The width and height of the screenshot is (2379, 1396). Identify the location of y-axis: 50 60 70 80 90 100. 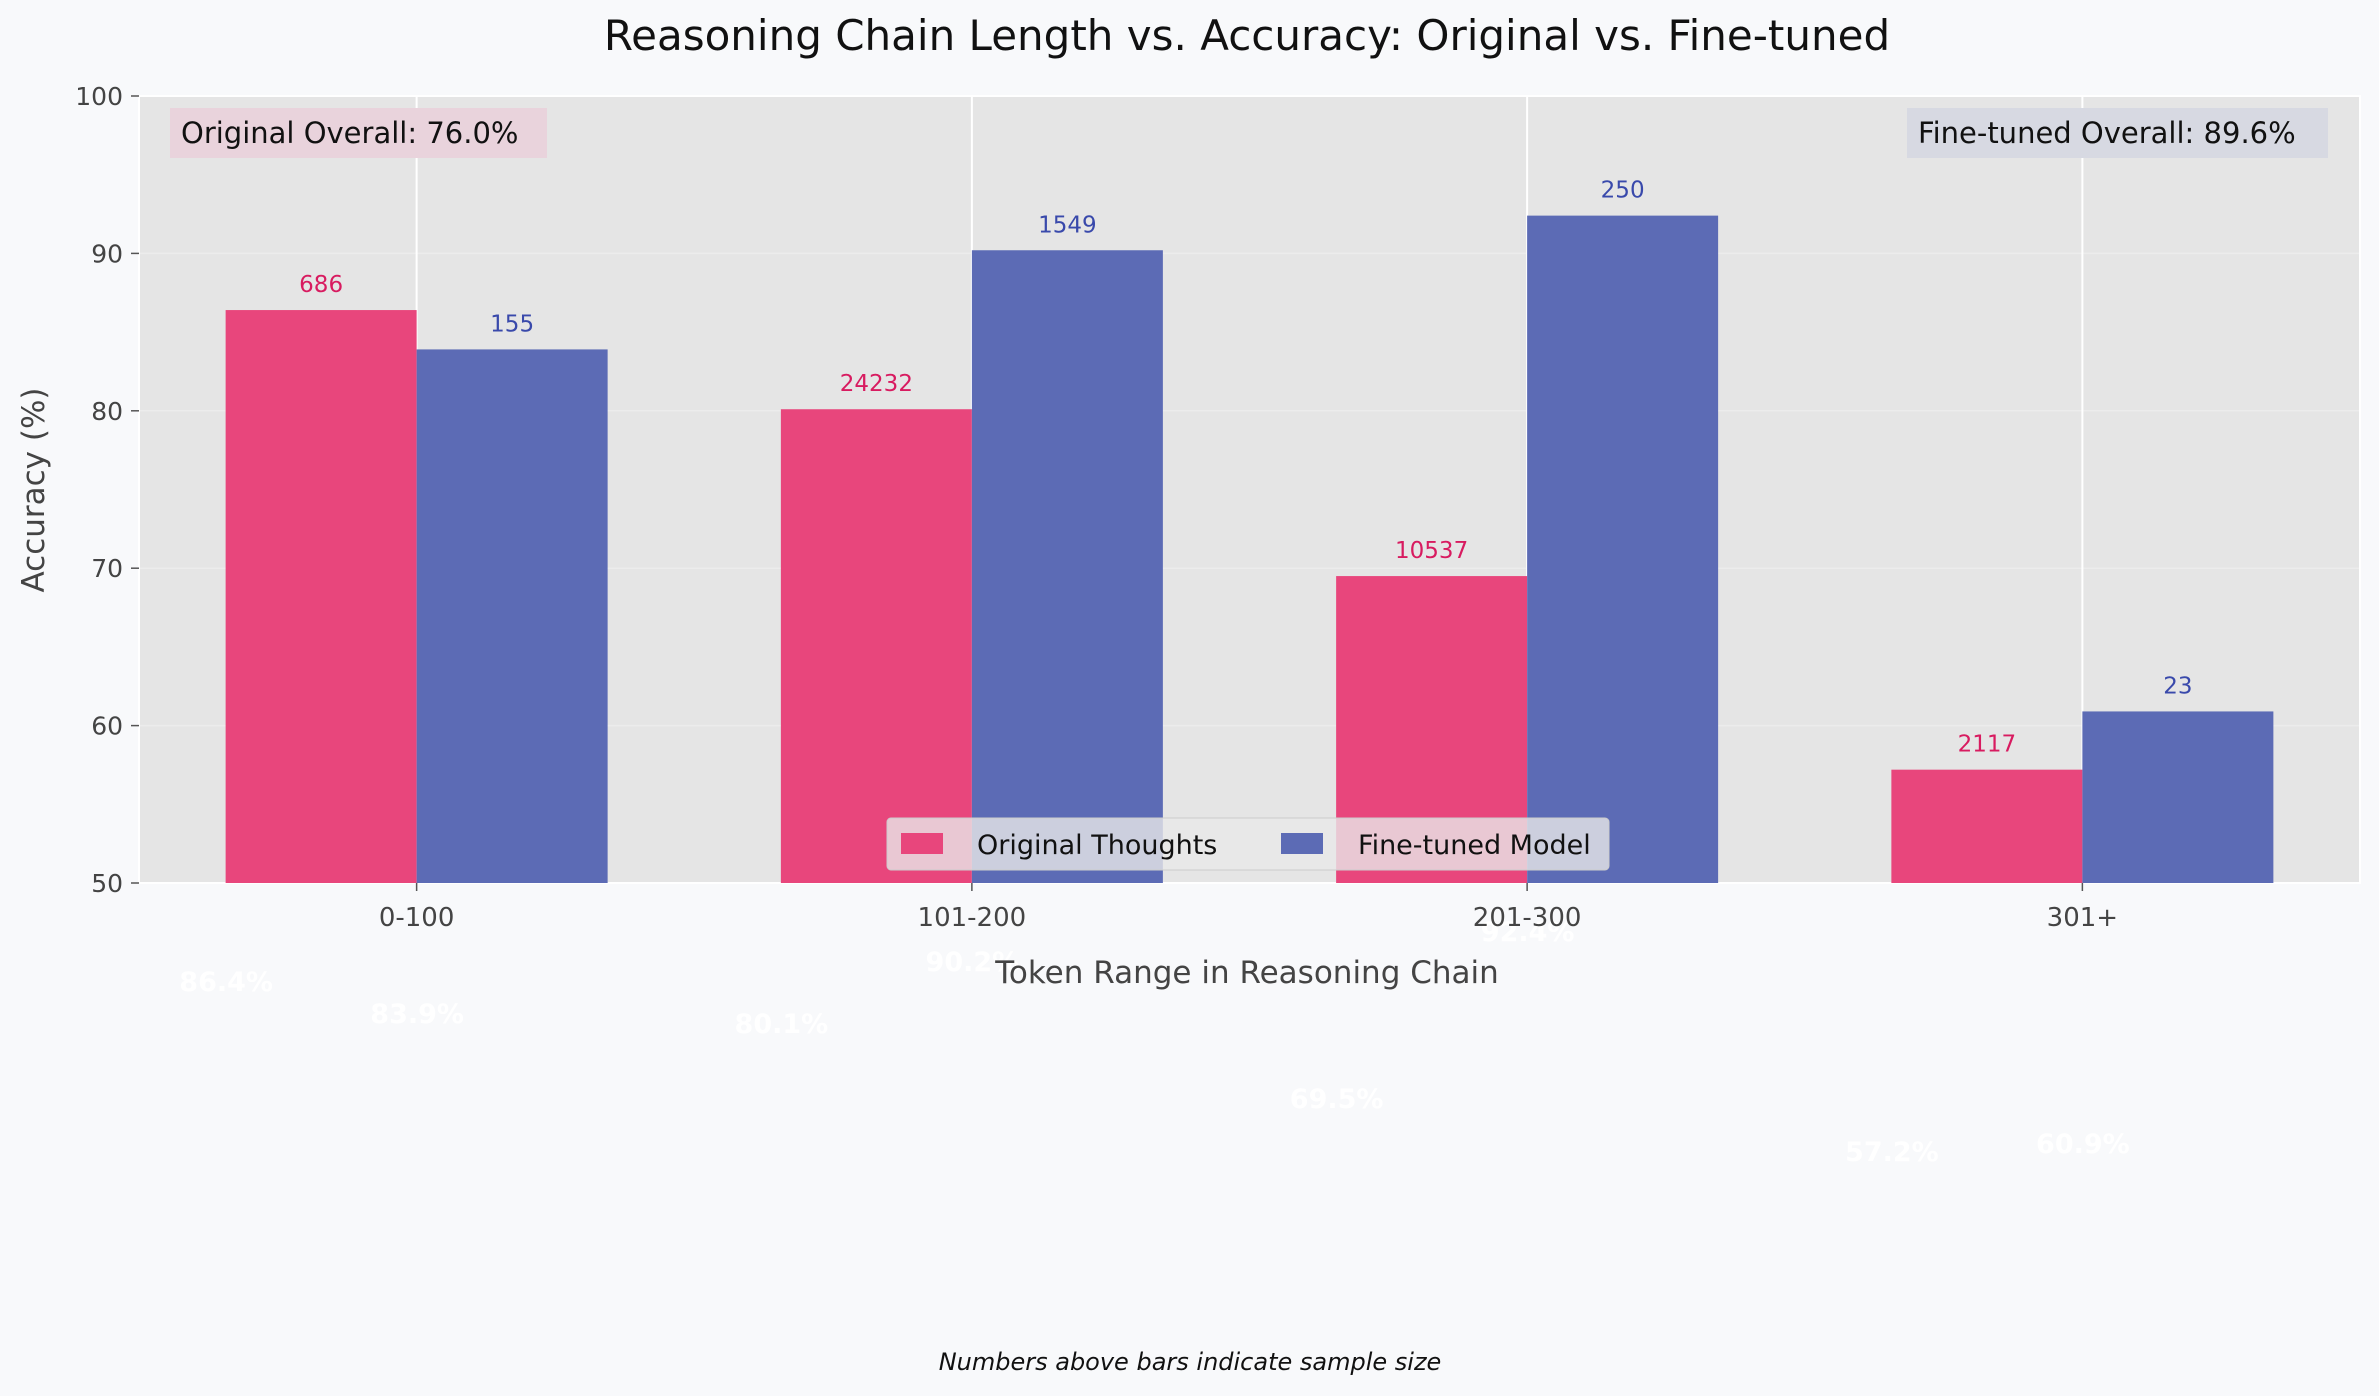
(107, 490).